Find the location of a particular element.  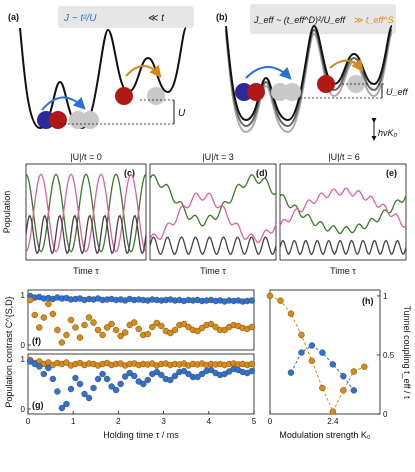

hop-arrow-a is located at coordinates (63, 103).